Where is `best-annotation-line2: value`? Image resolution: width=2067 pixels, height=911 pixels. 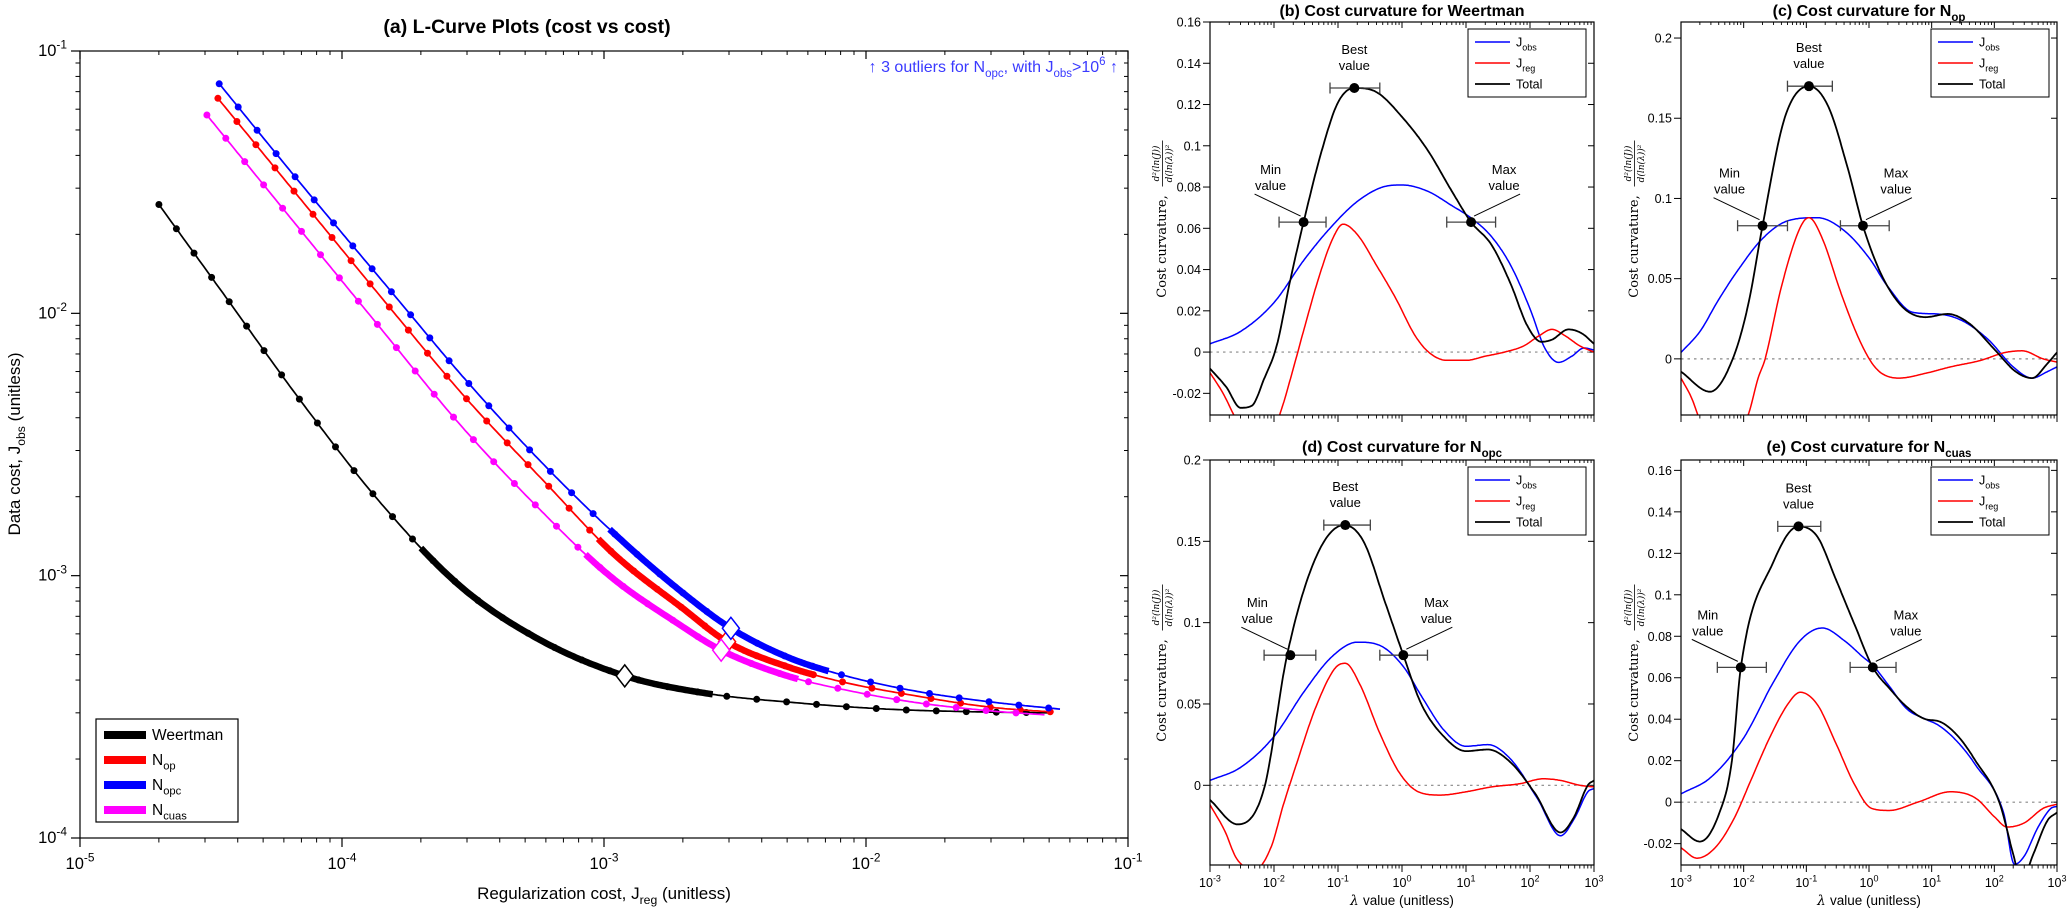
best-annotation-line2: value is located at coordinates (1345, 502).